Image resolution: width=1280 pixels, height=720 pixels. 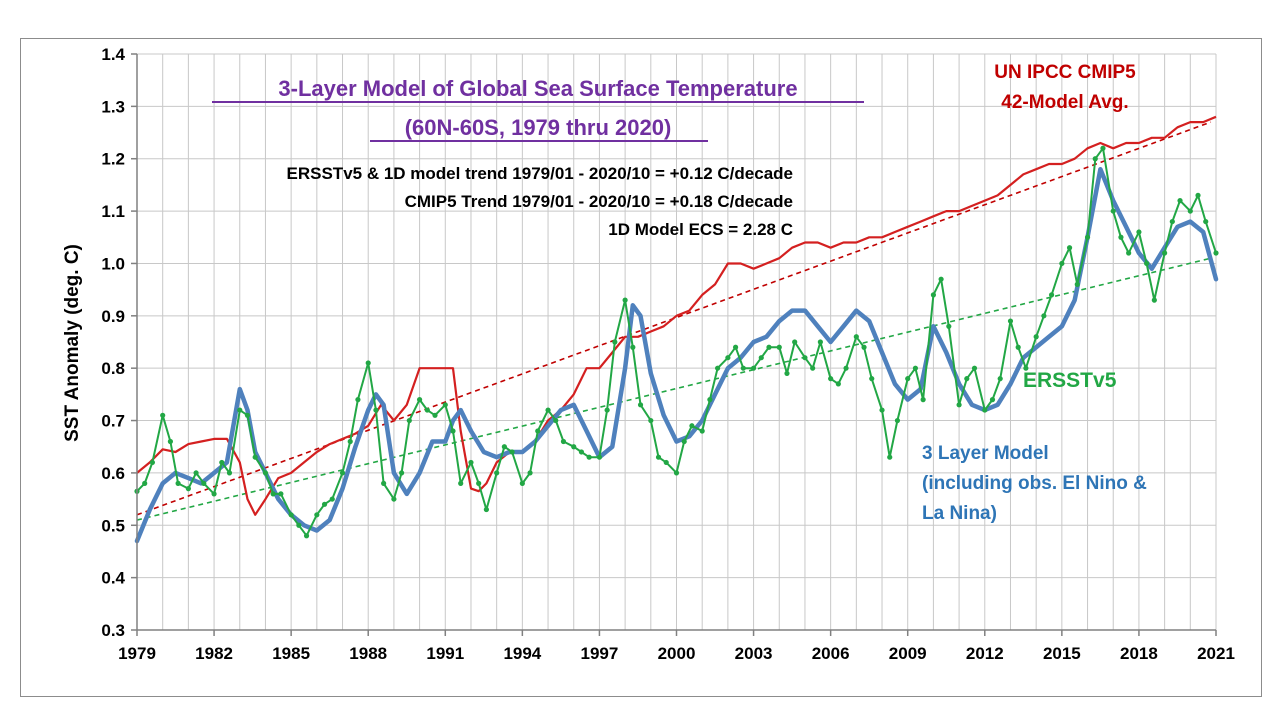 I want to click on y-tick-label: 0.8, so click(x=113, y=368).